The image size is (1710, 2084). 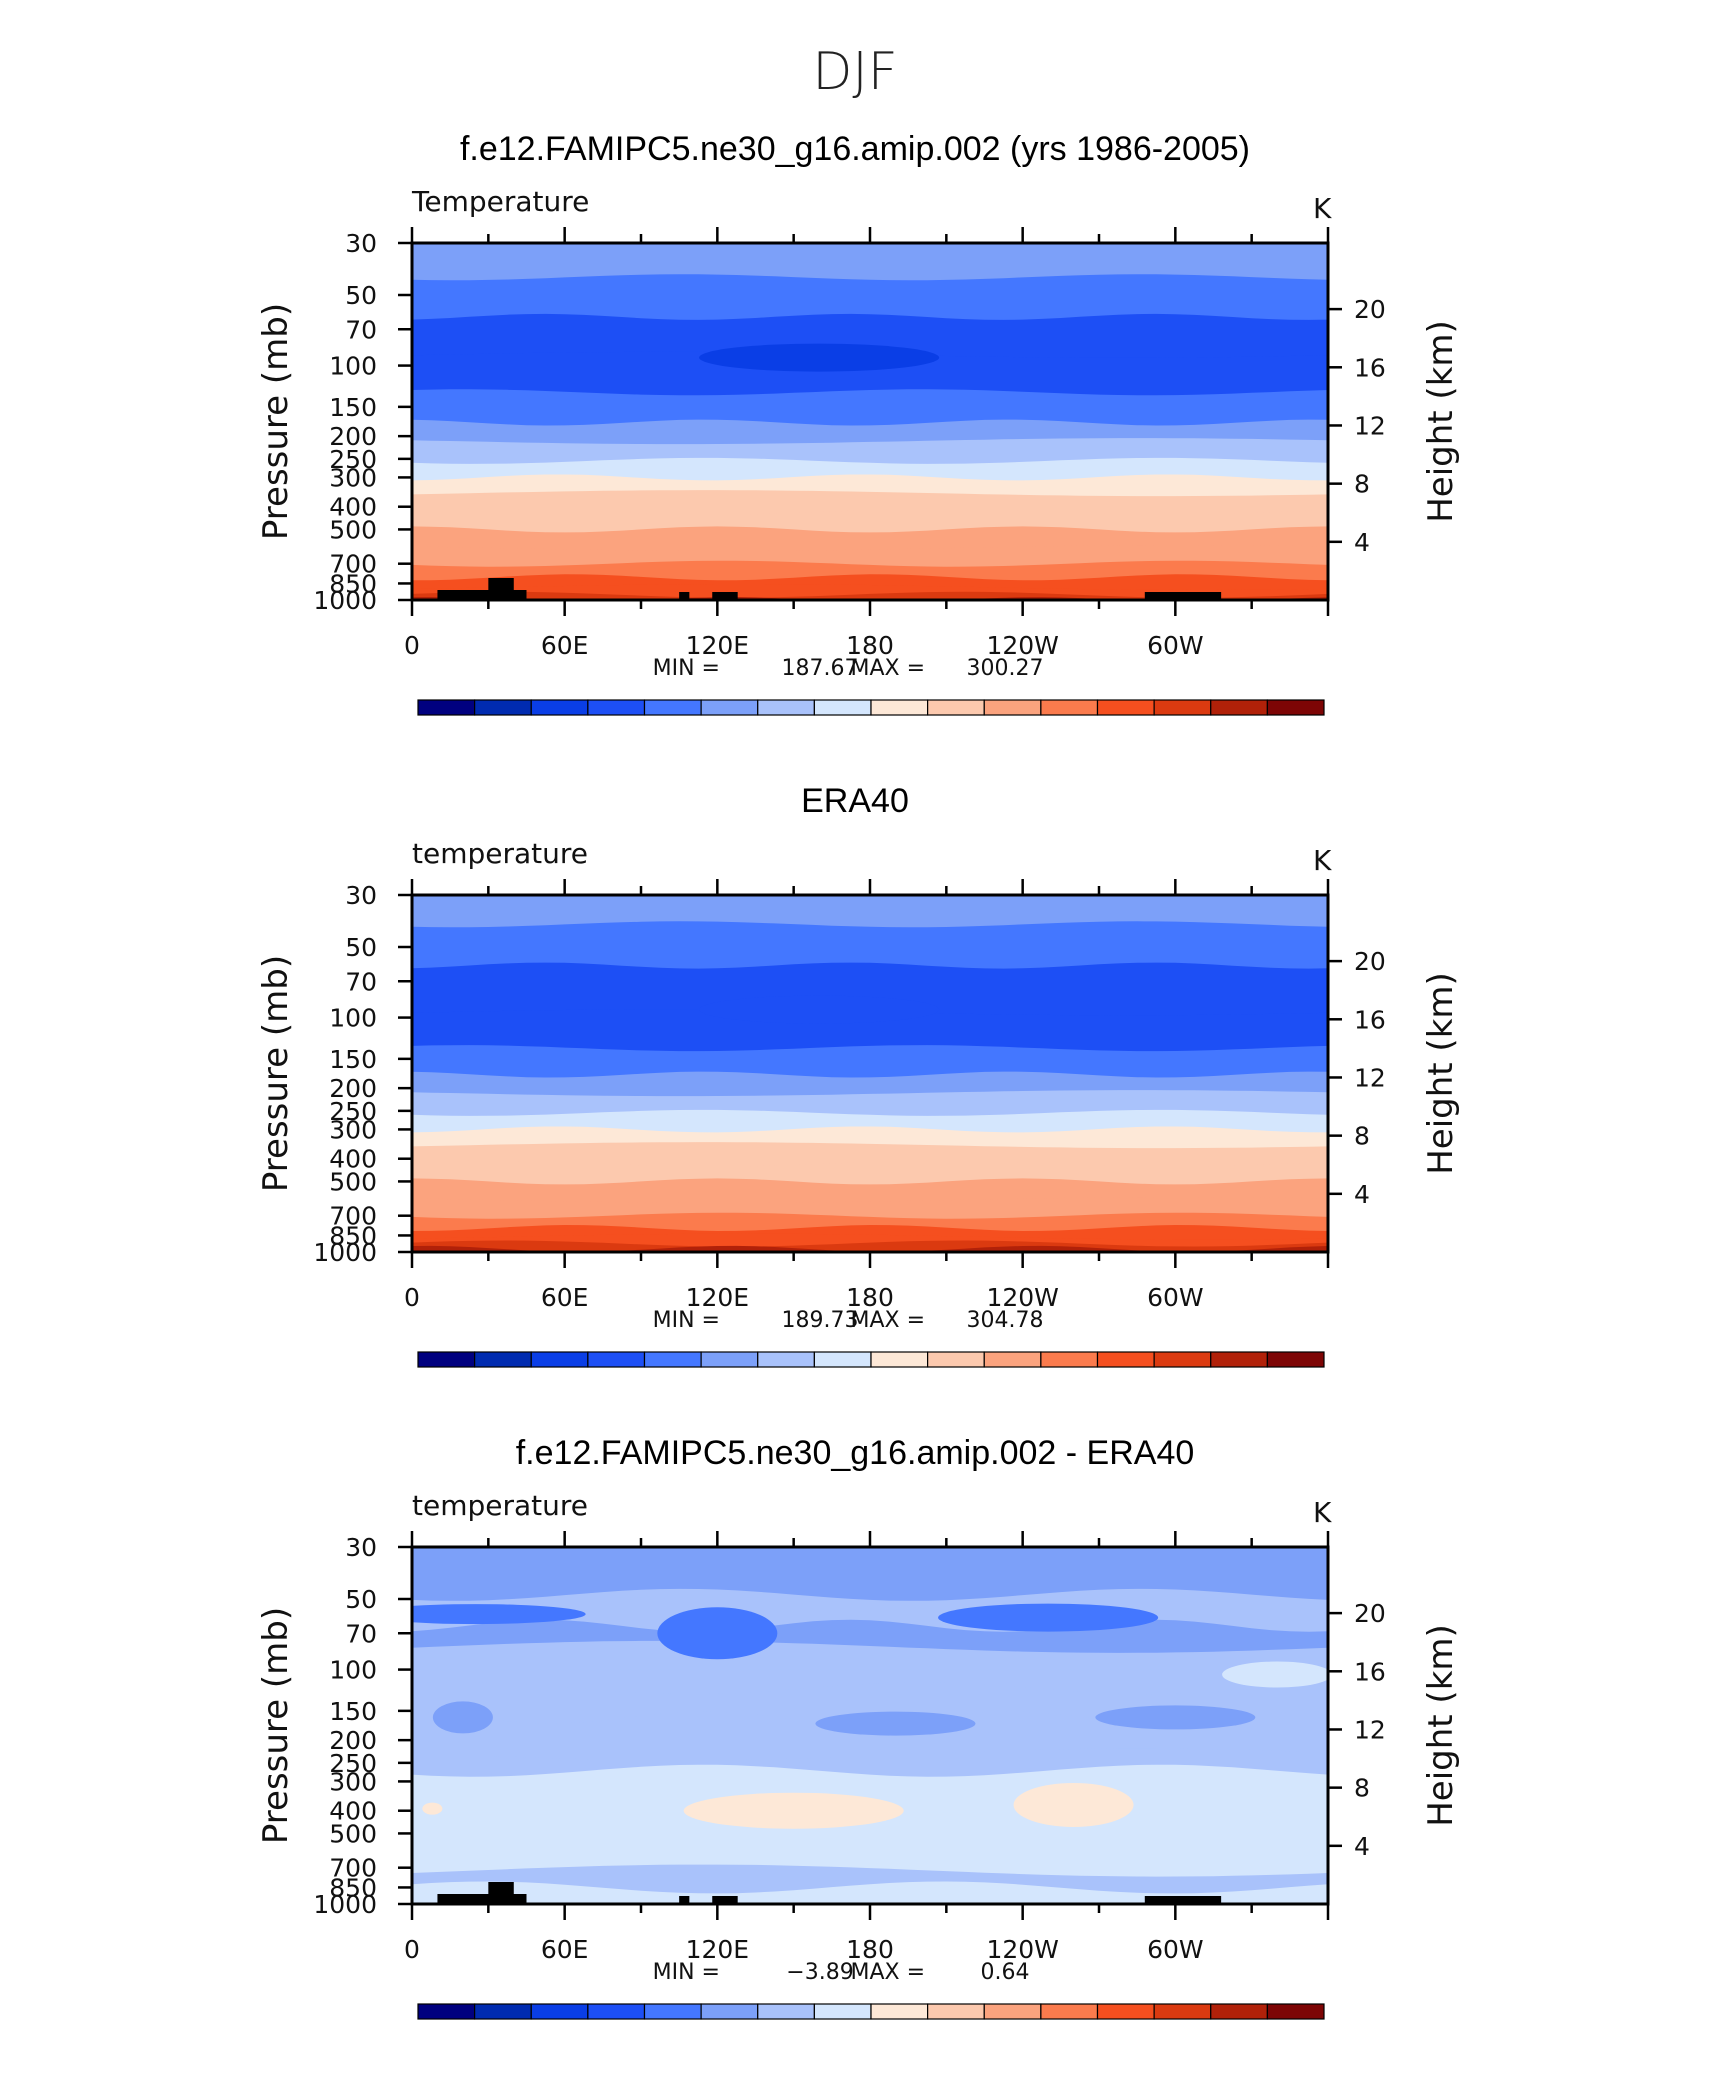 What do you see at coordinates (1267, 2032) in the screenshot?
I see `colorbar-label: 9` at bounding box center [1267, 2032].